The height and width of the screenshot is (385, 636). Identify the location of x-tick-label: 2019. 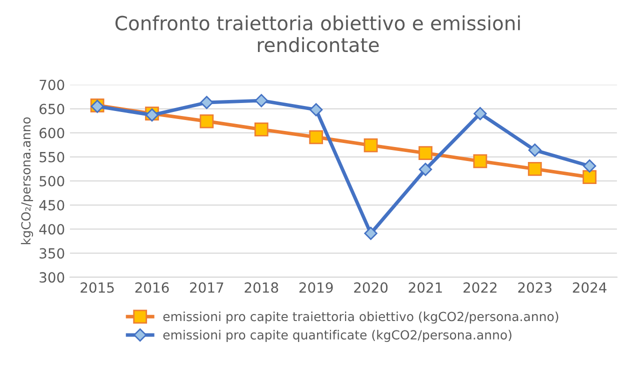
(316, 287).